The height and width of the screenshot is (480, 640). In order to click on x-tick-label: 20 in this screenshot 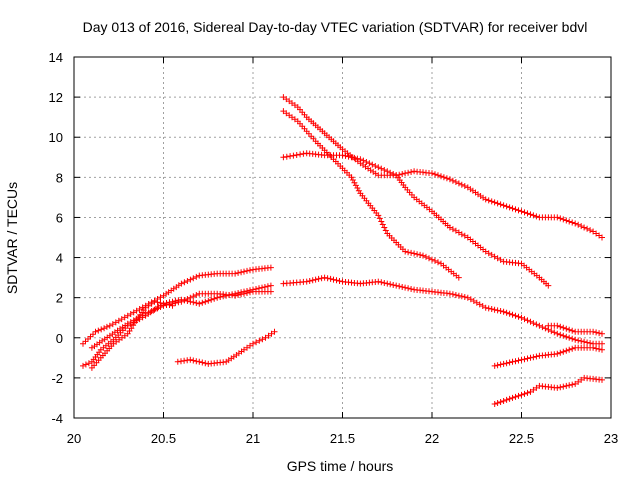, I will do `click(74, 438)`.